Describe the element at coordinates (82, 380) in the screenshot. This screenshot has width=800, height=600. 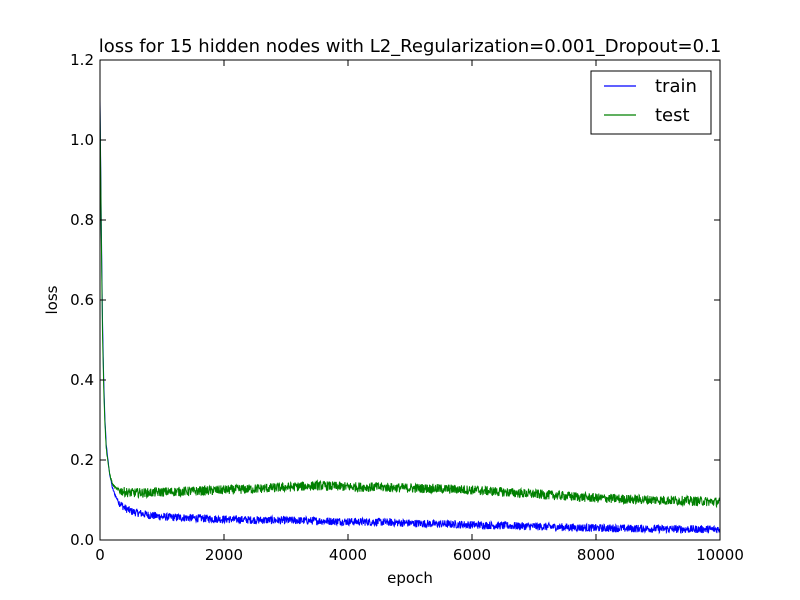
I see `y-tick-label-2: 0.4` at that location.